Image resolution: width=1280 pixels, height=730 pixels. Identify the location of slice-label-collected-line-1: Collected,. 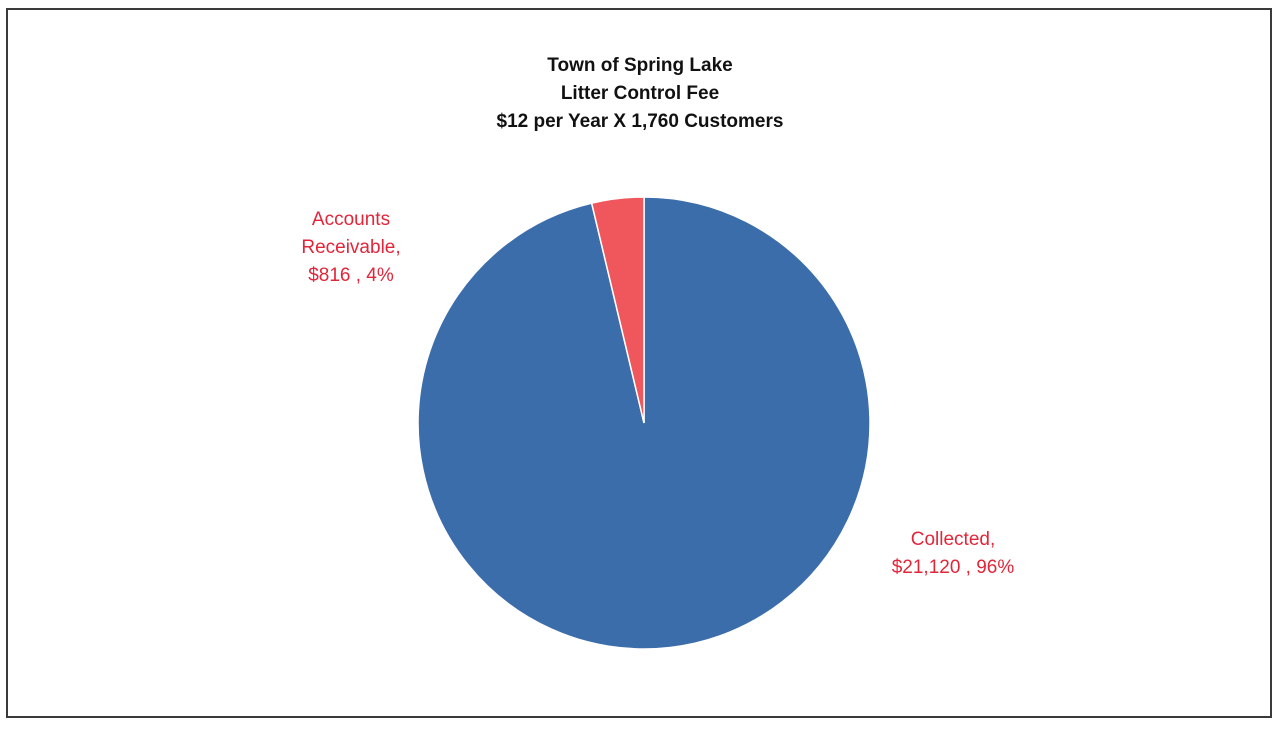
(953, 539).